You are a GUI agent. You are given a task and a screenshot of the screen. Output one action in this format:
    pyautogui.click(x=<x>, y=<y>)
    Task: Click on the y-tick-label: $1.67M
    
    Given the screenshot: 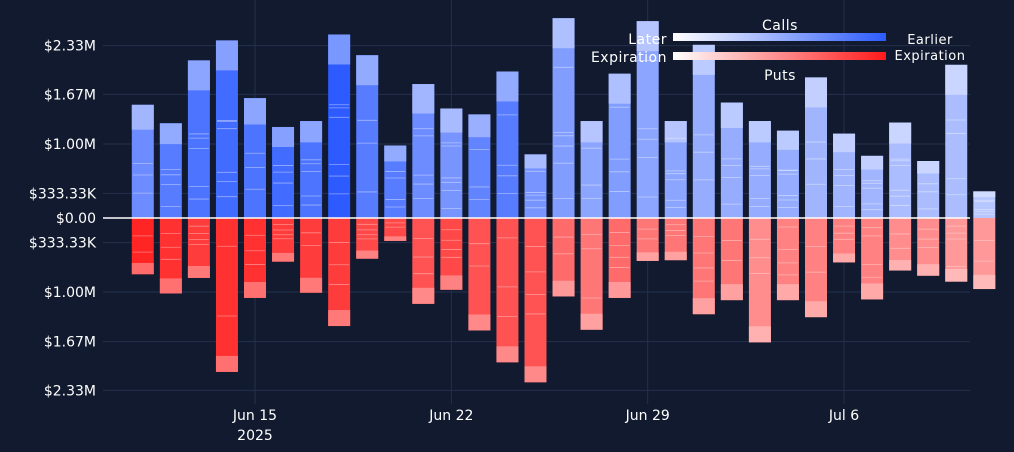 What is the action you would take?
    pyautogui.click(x=70, y=95)
    